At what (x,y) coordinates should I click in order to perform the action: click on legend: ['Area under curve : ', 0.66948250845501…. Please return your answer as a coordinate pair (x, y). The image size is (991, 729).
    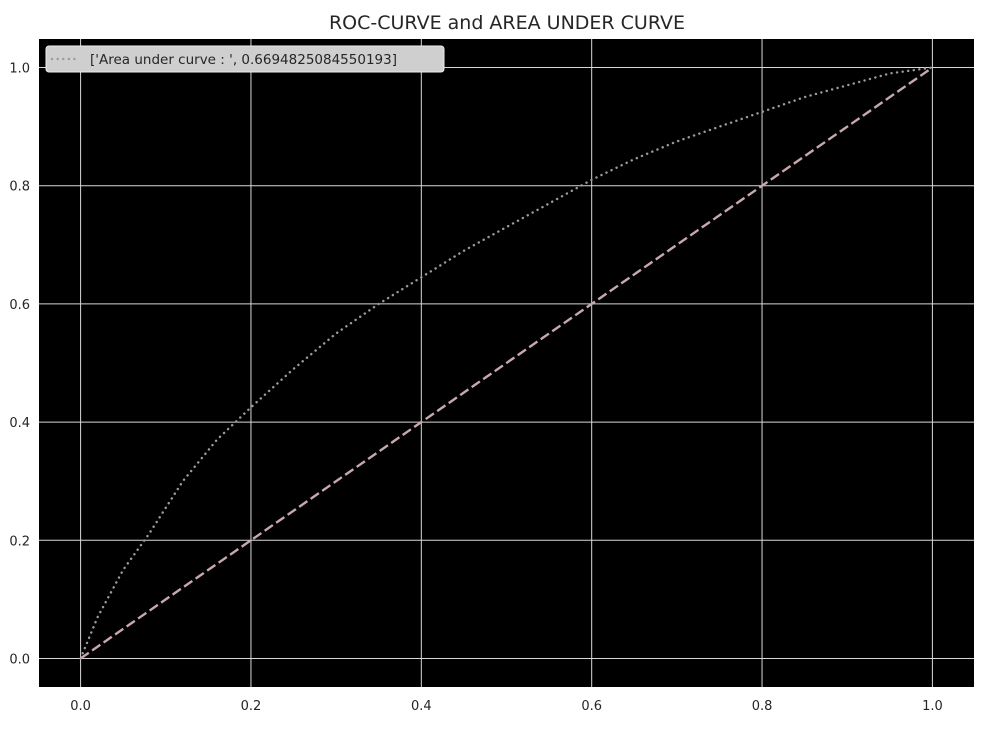
    Looking at the image, I should click on (245, 59).